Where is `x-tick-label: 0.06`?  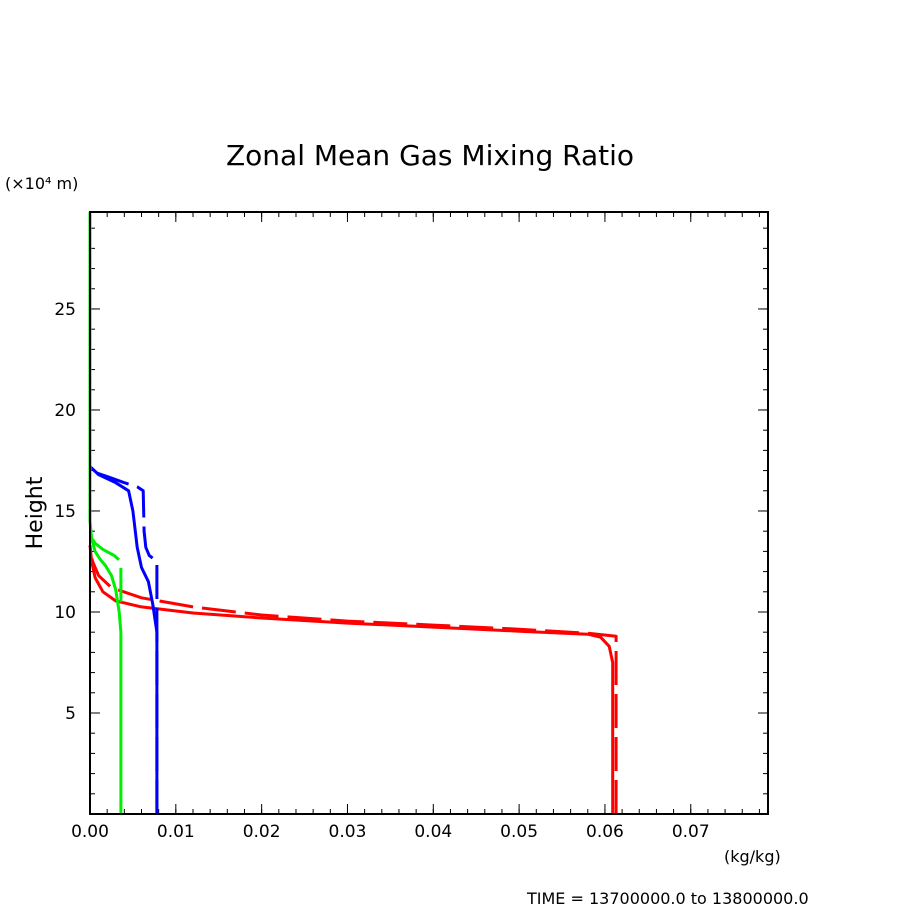 x-tick-label: 0.06 is located at coordinates (605, 832).